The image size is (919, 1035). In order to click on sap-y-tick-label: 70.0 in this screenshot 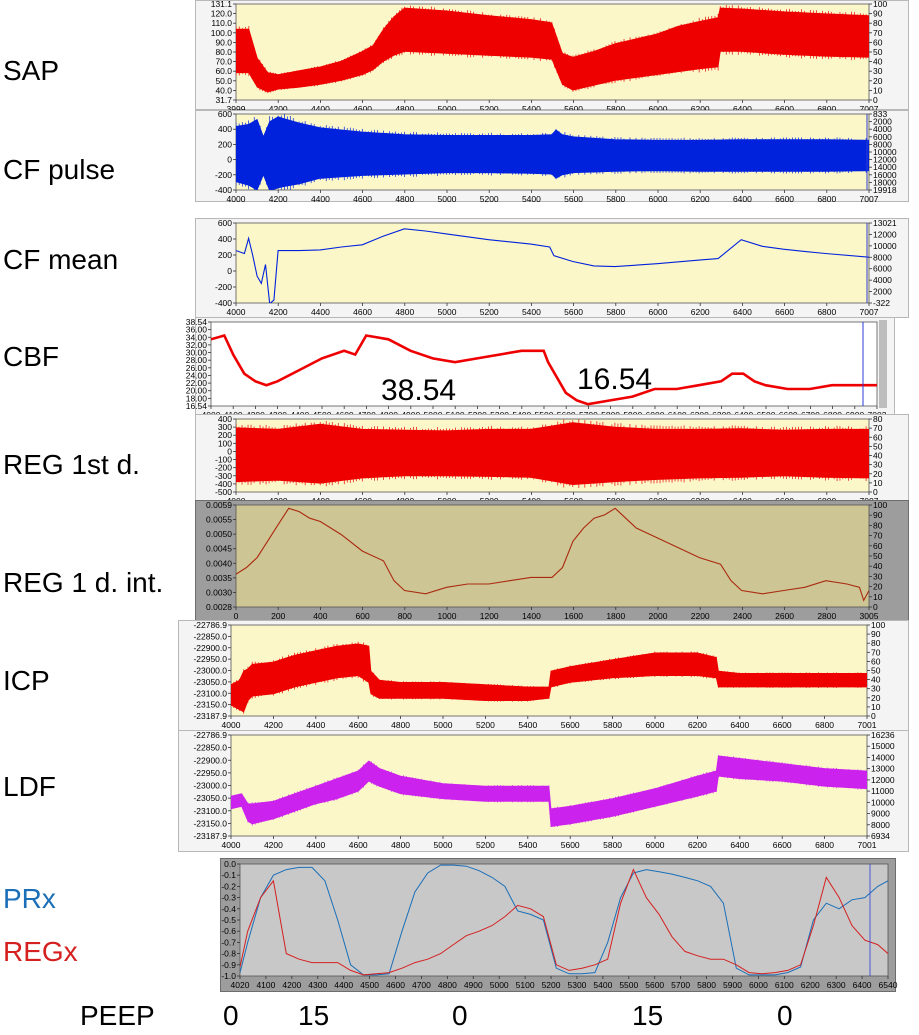, I will do `click(223, 62)`.